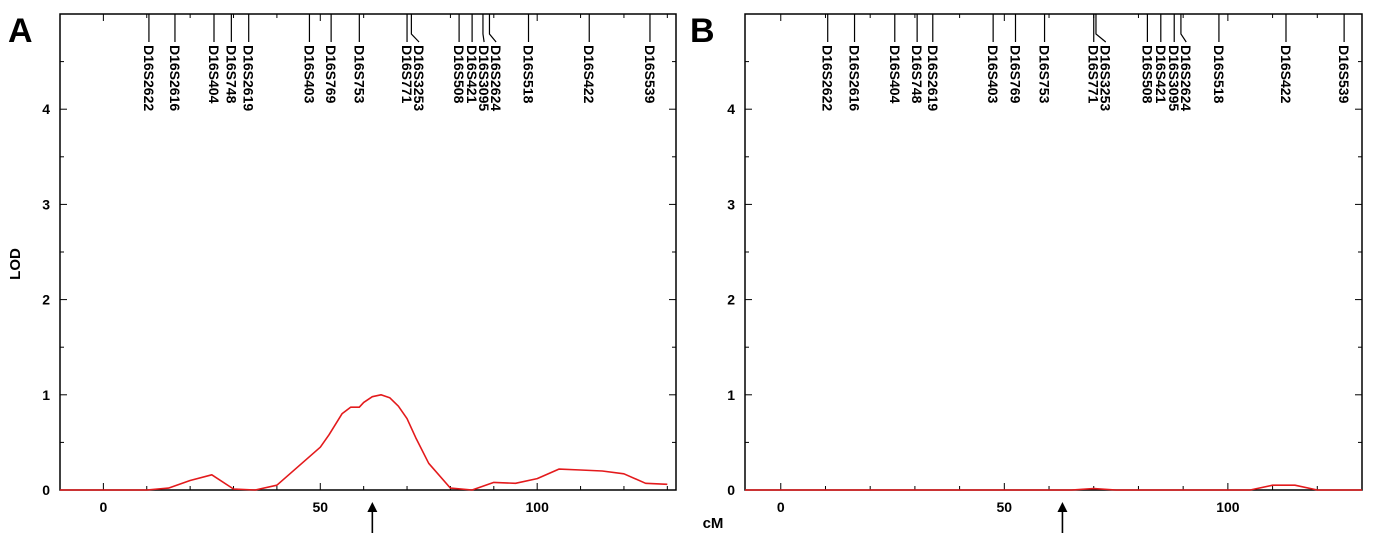 This screenshot has height=533, width=1380. I want to click on panel-b-marker-label: D16S771, so click(1094, 74).